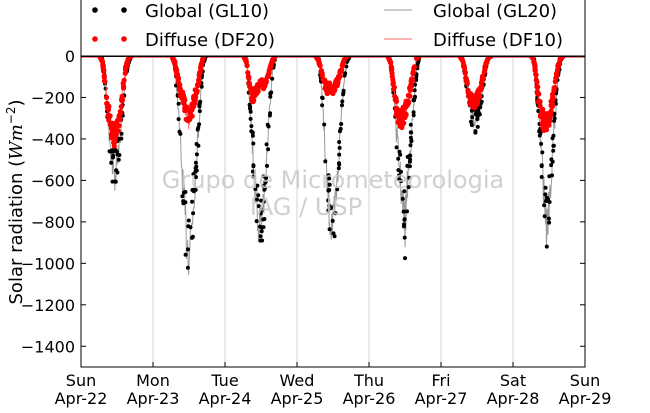  Describe the element at coordinates (297, 380) in the screenshot. I see `x-tick-label-day: Wed` at that location.